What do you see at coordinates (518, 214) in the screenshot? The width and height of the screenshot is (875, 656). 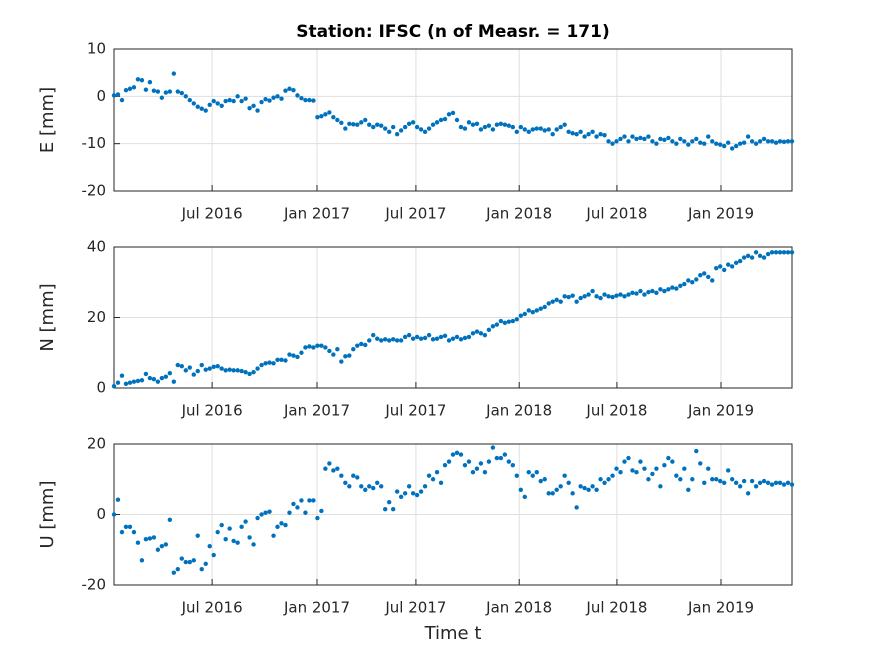 I see `x-tick-label: Jan 2018` at bounding box center [518, 214].